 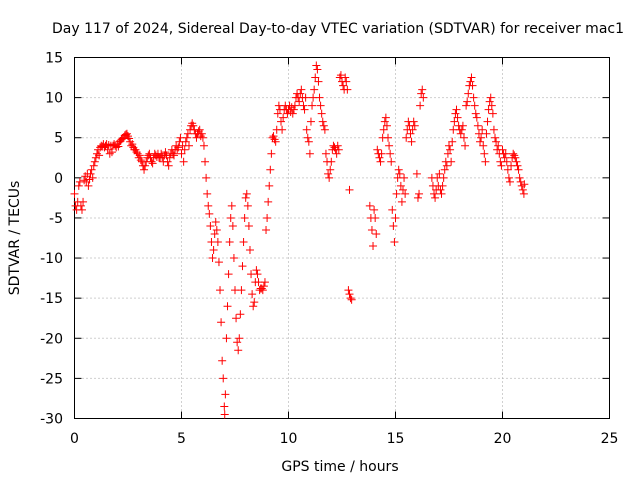 I want to click on y-tick-label: -10, so click(x=51, y=259).